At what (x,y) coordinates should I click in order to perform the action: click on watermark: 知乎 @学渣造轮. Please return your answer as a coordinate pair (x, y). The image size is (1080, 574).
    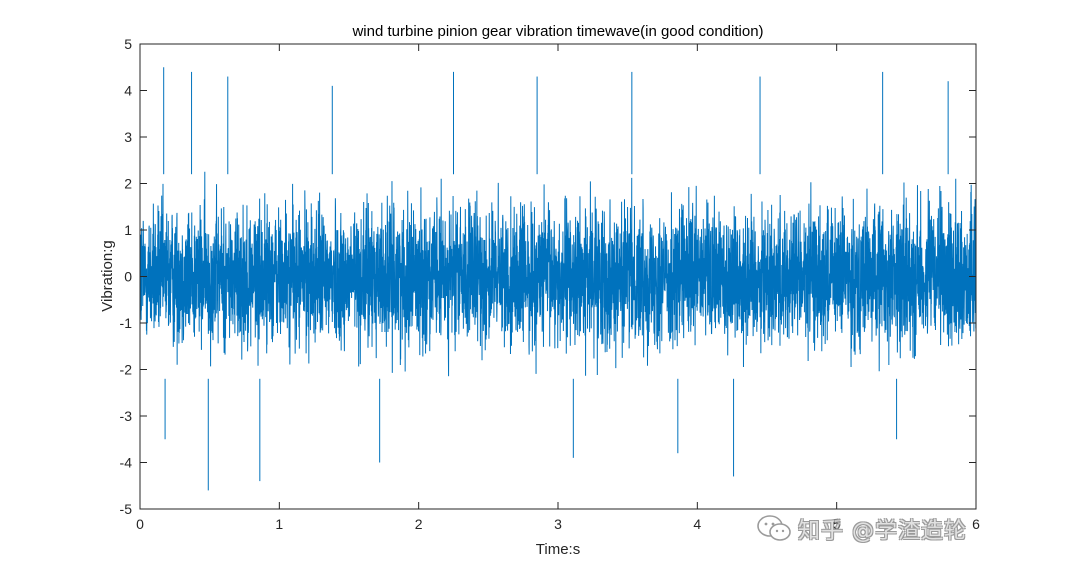
    Looking at the image, I should click on (861, 529).